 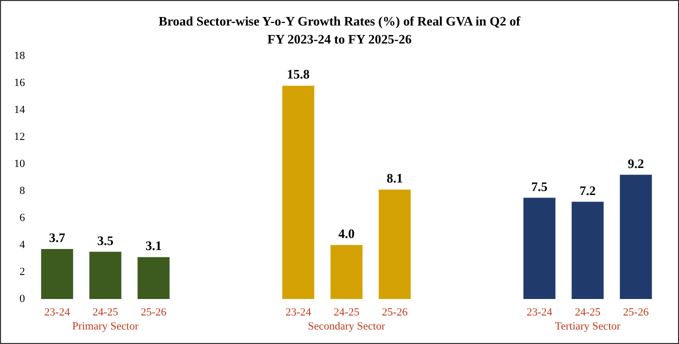 I want to click on y-tick-label: 12, so click(x=19, y=137).